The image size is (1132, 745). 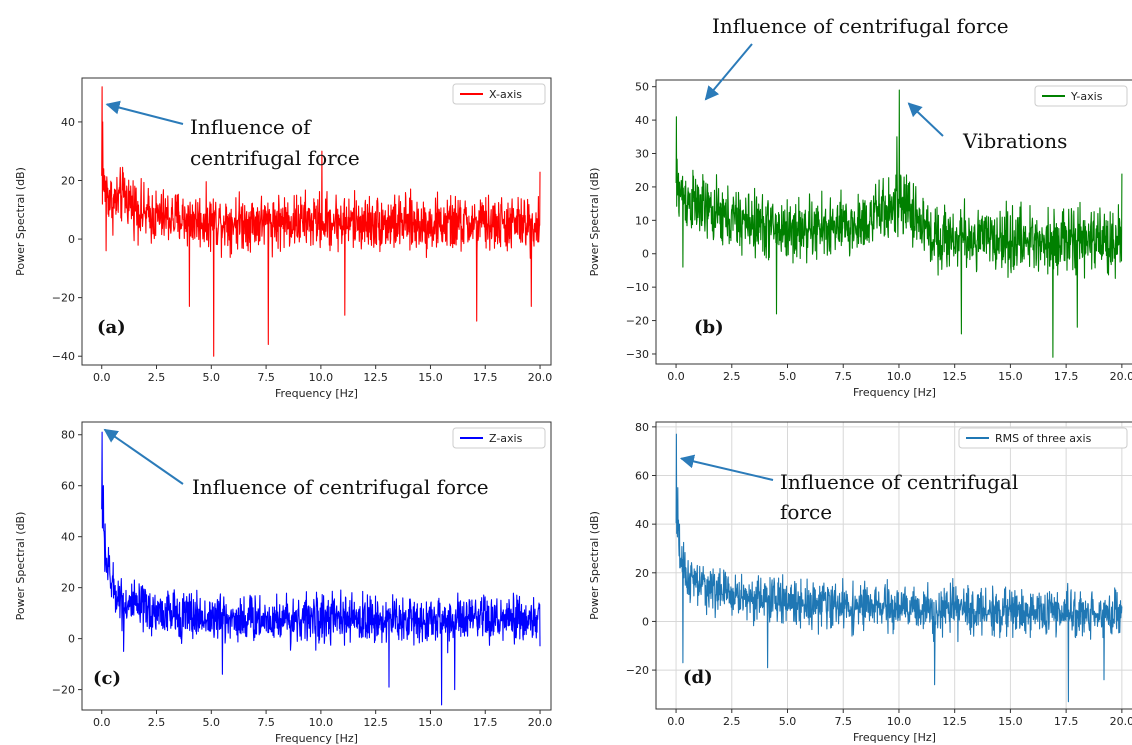 What do you see at coordinates (637, 287) in the screenshot?
I see `y-tick-label: −10` at bounding box center [637, 287].